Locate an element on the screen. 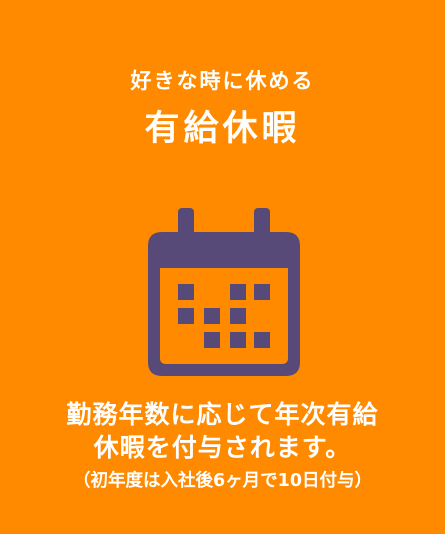  page-title: 有給休暇 is located at coordinates (222, 129).